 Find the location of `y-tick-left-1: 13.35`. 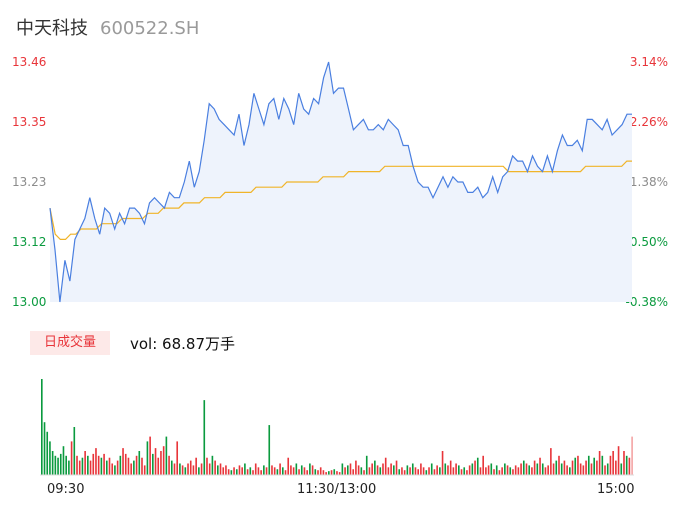

y-tick-left-1: 13.35 is located at coordinates (29, 122).